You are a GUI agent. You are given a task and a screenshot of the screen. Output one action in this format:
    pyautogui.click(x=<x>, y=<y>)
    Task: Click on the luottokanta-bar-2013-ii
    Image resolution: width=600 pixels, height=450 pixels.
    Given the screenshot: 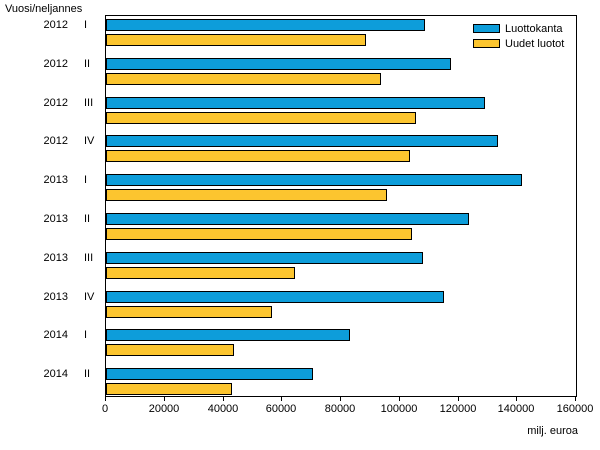 What is the action you would take?
    pyautogui.click(x=287, y=219)
    